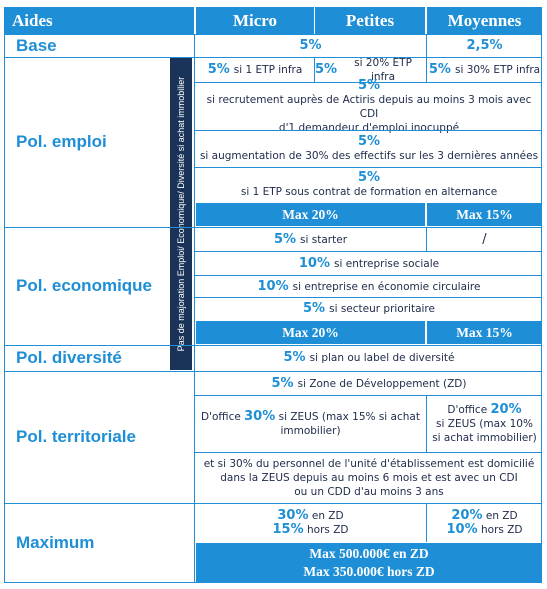 The image size is (547, 589). I want to click on eco-r4-pct: 5%, so click(314, 308).